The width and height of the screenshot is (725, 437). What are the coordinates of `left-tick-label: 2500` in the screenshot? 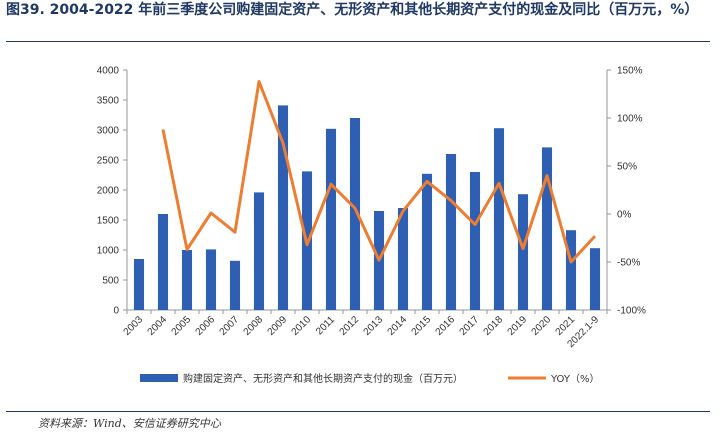 It's located at (108, 161).